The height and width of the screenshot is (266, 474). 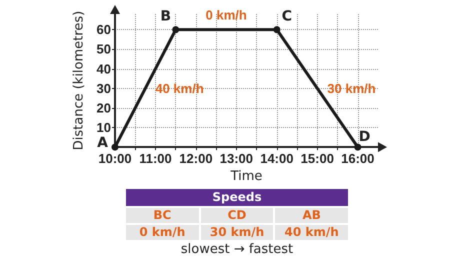 I want to click on text: BC, so click(x=162, y=215).